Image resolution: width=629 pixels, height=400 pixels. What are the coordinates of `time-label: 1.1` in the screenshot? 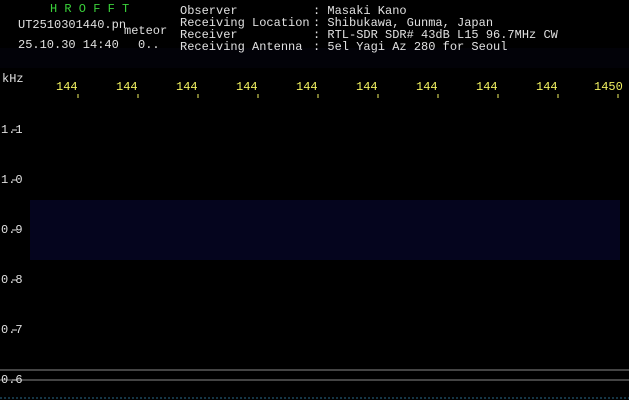 It's located at (12, 130).